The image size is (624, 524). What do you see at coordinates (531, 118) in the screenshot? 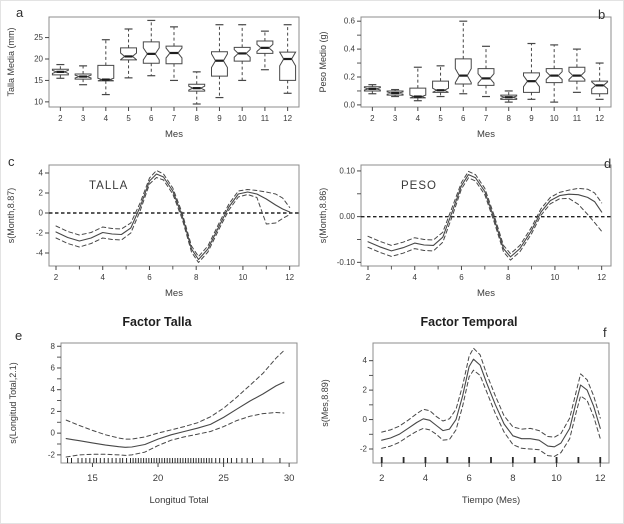
I see `svg-text: 9` at bounding box center [531, 118].